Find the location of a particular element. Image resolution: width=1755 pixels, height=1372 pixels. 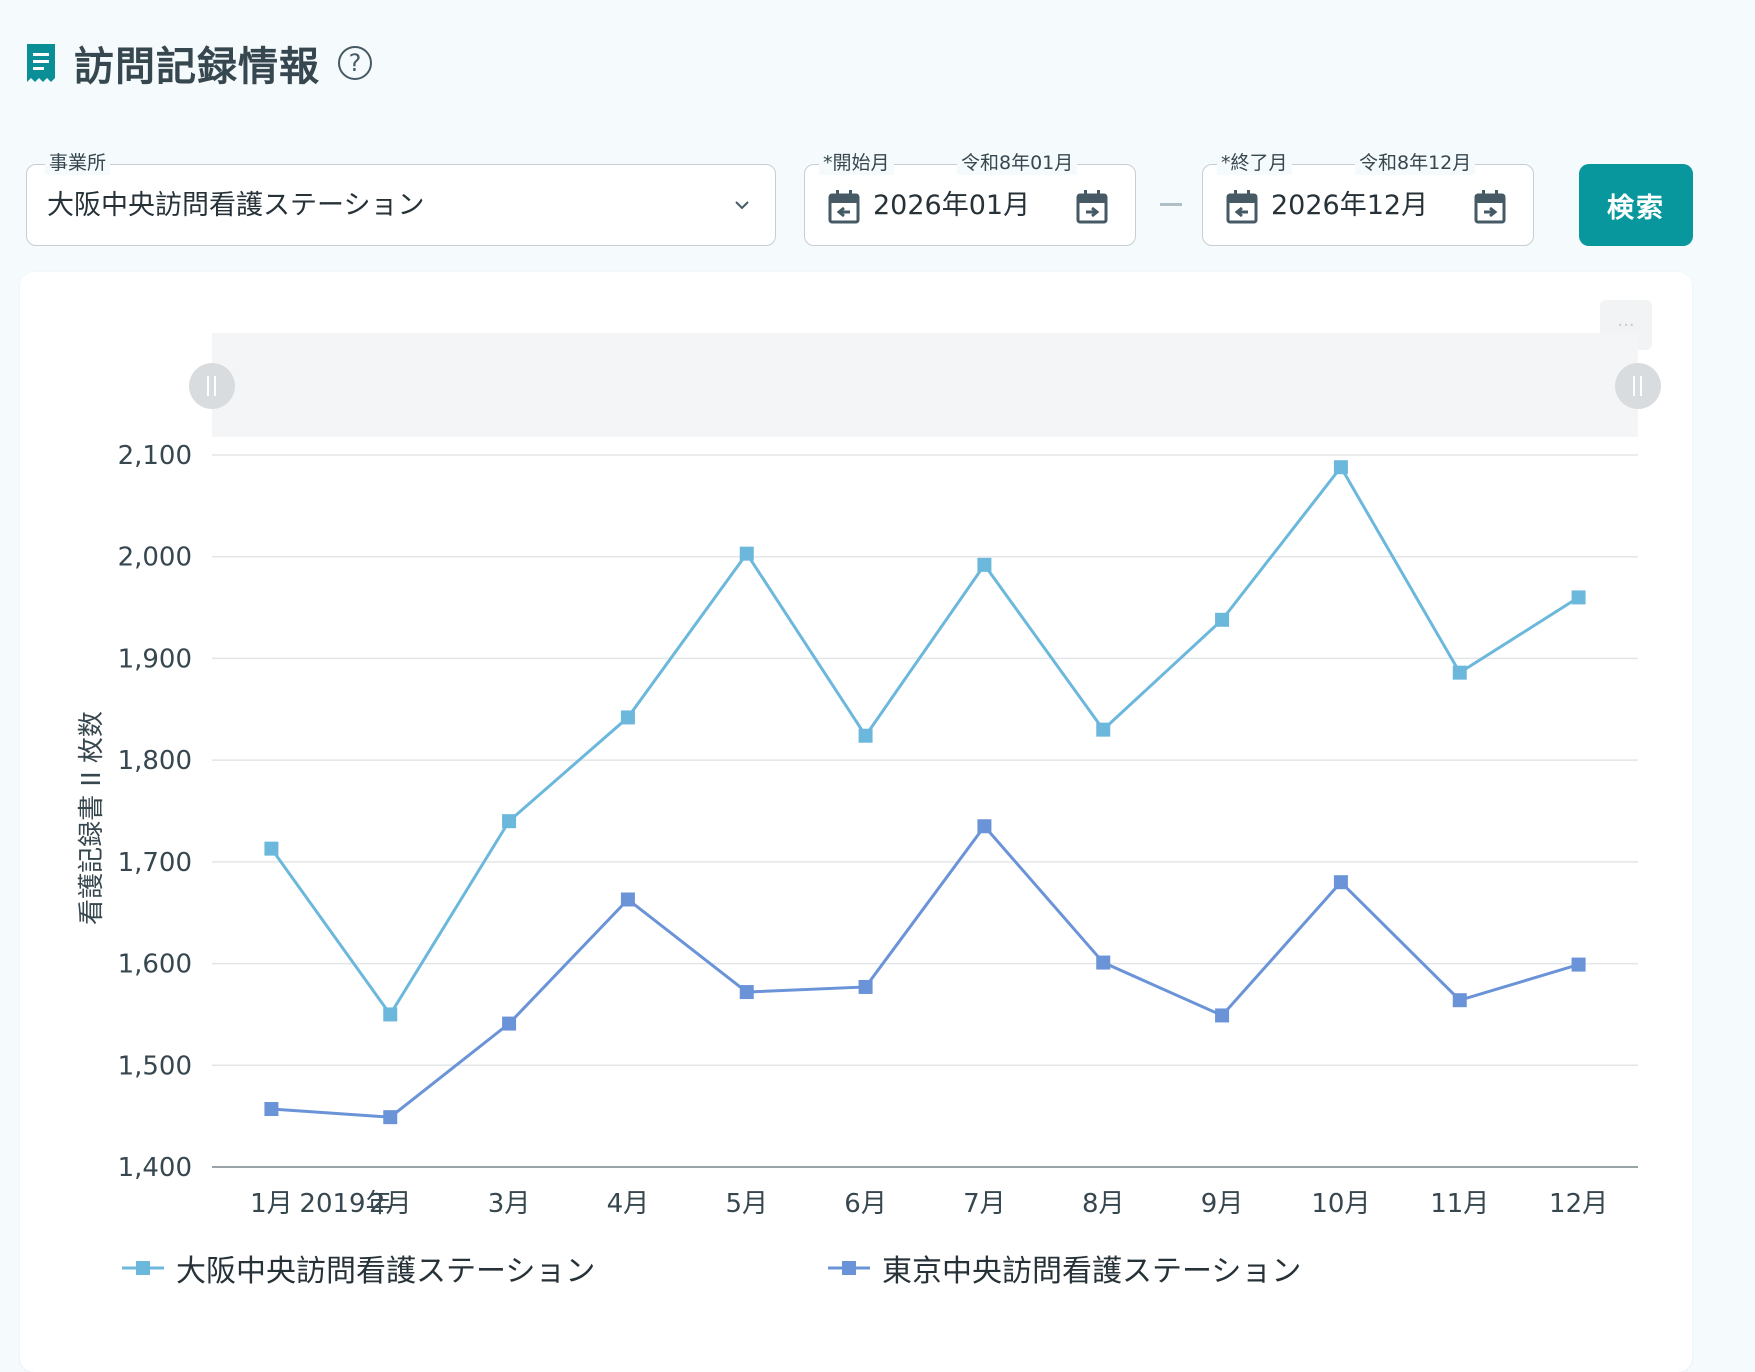

x-tick-label: 11月 is located at coordinates (1459, 1204).